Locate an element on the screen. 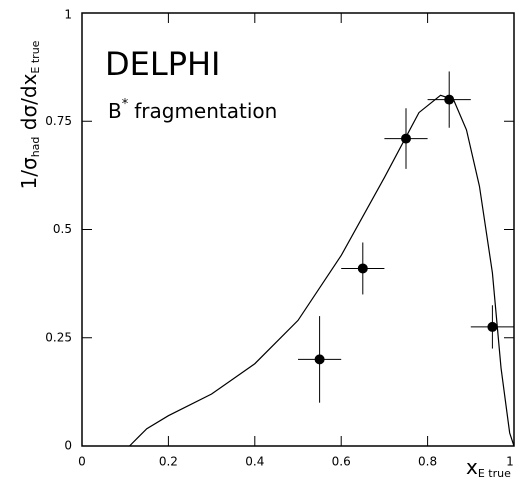 The width and height of the screenshot is (516, 483). y-axis-label: 1/σhad dσ/dxE true is located at coordinates (30, 114).